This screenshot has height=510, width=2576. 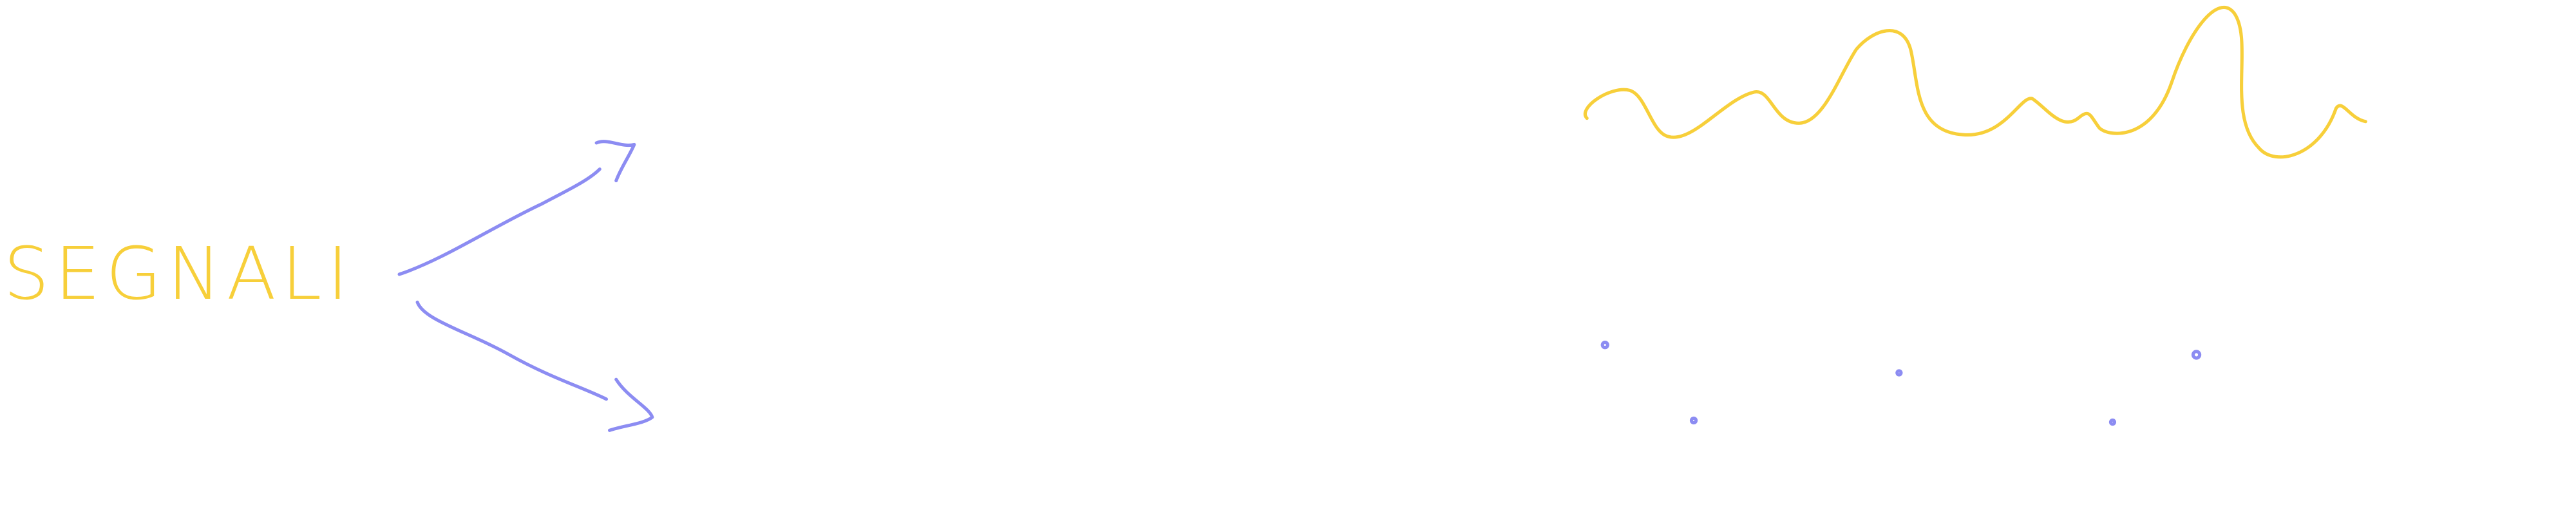 What do you see at coordinates (631, 404) in the screenshot?
I see `arrow-down-head` at bounding box center [631, 404].